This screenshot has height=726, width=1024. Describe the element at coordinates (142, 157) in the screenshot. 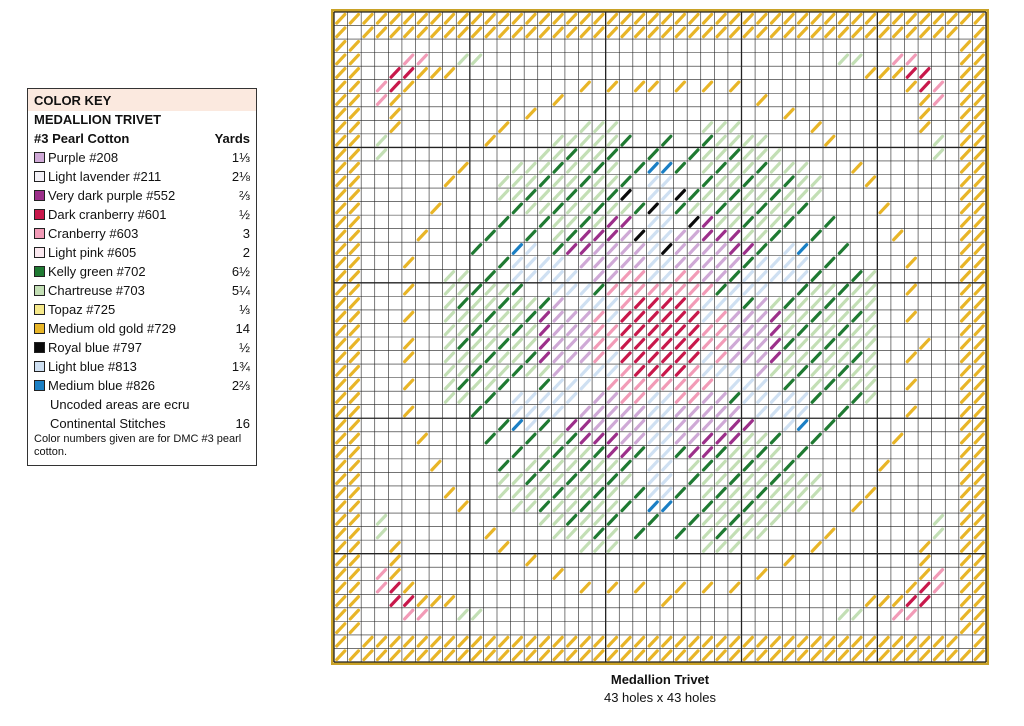

I see `color-row: Purple #208 1⅓` at that location.